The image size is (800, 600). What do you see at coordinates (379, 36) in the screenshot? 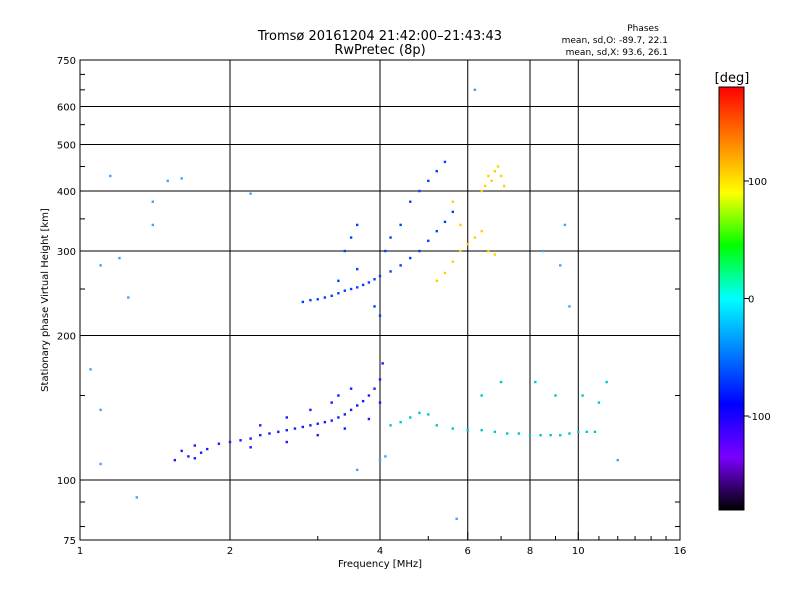
I see `chart-title-line1: Tromsø 20161204 21:42:00–21:43:43` at bounding box center [379, 36].